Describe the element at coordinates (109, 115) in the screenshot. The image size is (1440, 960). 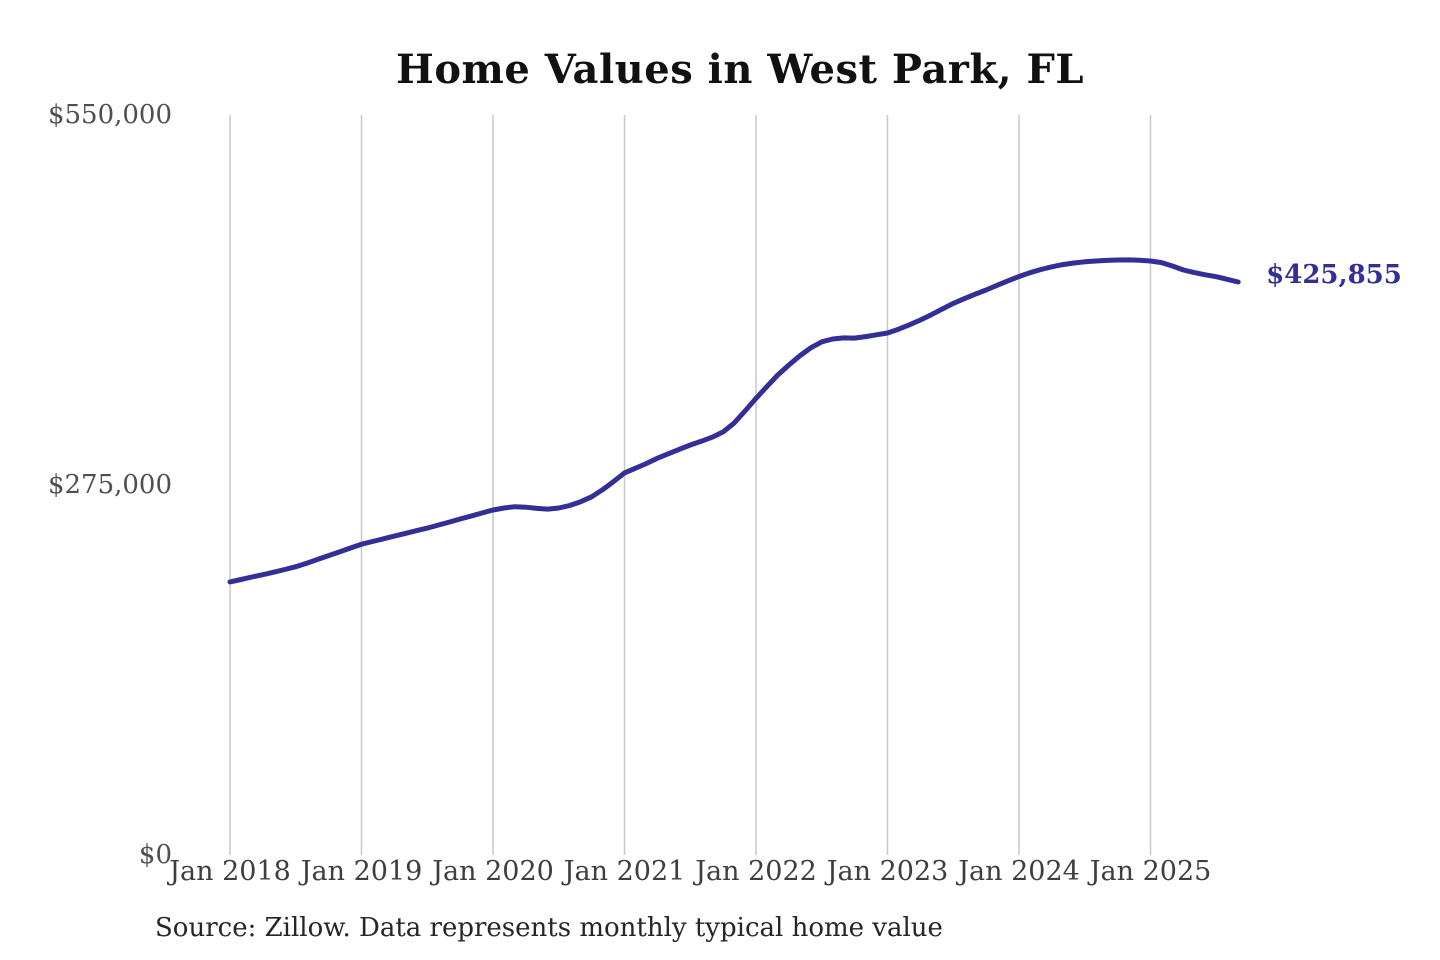
I see `y-axis-tick-label: $550,000` at that location.